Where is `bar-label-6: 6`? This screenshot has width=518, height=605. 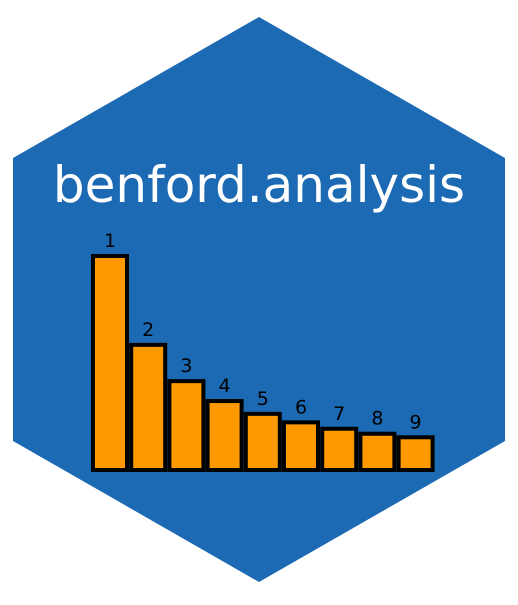 bar-label-6: 6 is located at coordinates (301, 407).